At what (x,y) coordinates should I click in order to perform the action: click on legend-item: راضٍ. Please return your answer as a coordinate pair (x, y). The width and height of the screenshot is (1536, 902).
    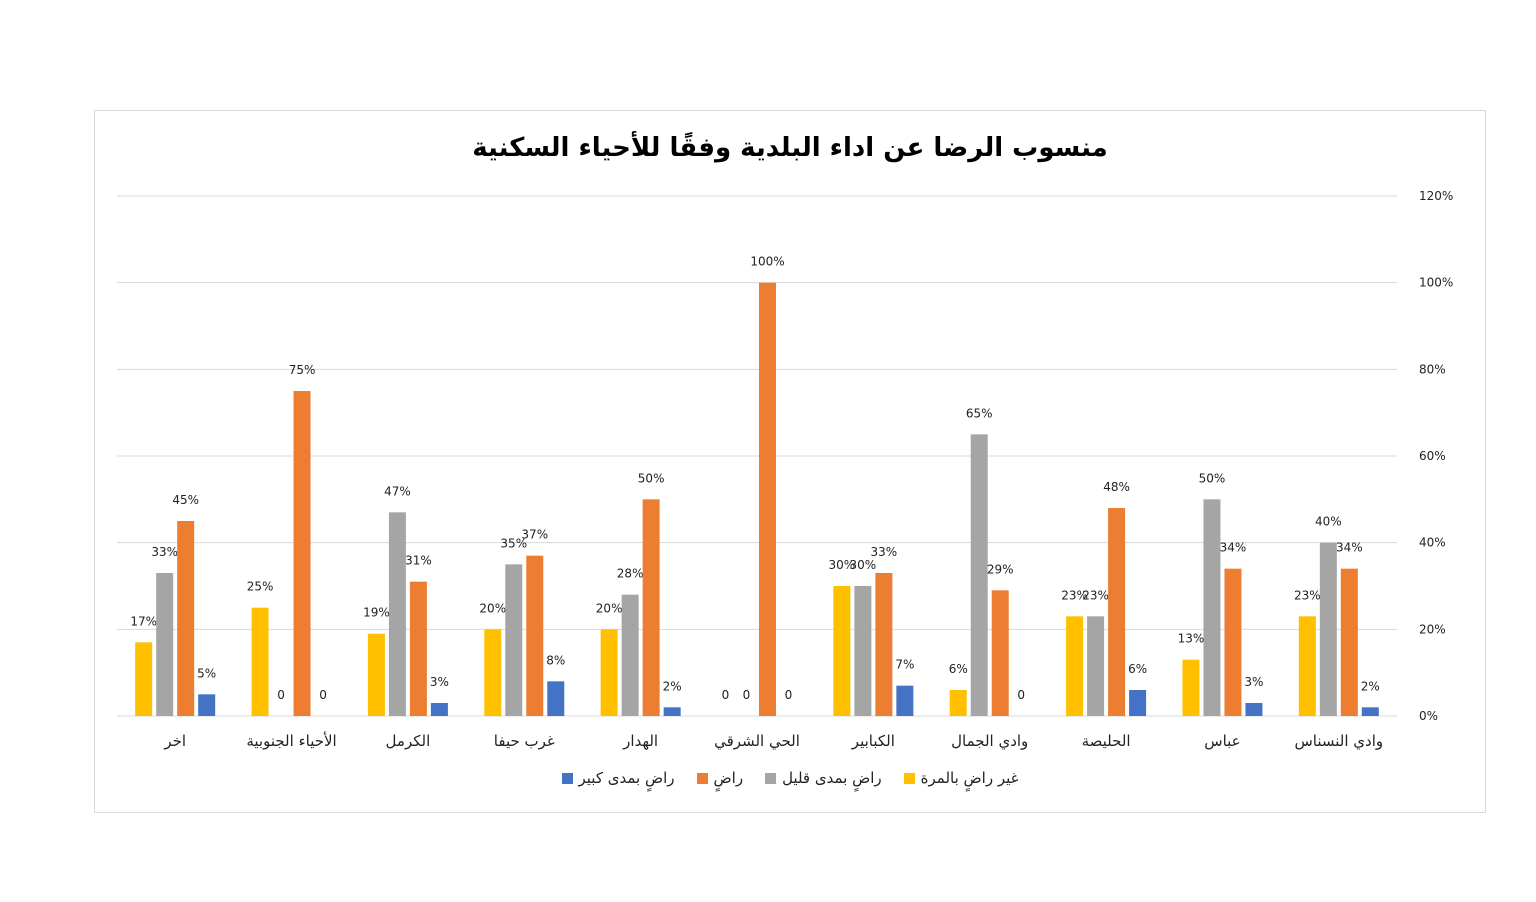
    Looking at the image, I should click on (719, 778).